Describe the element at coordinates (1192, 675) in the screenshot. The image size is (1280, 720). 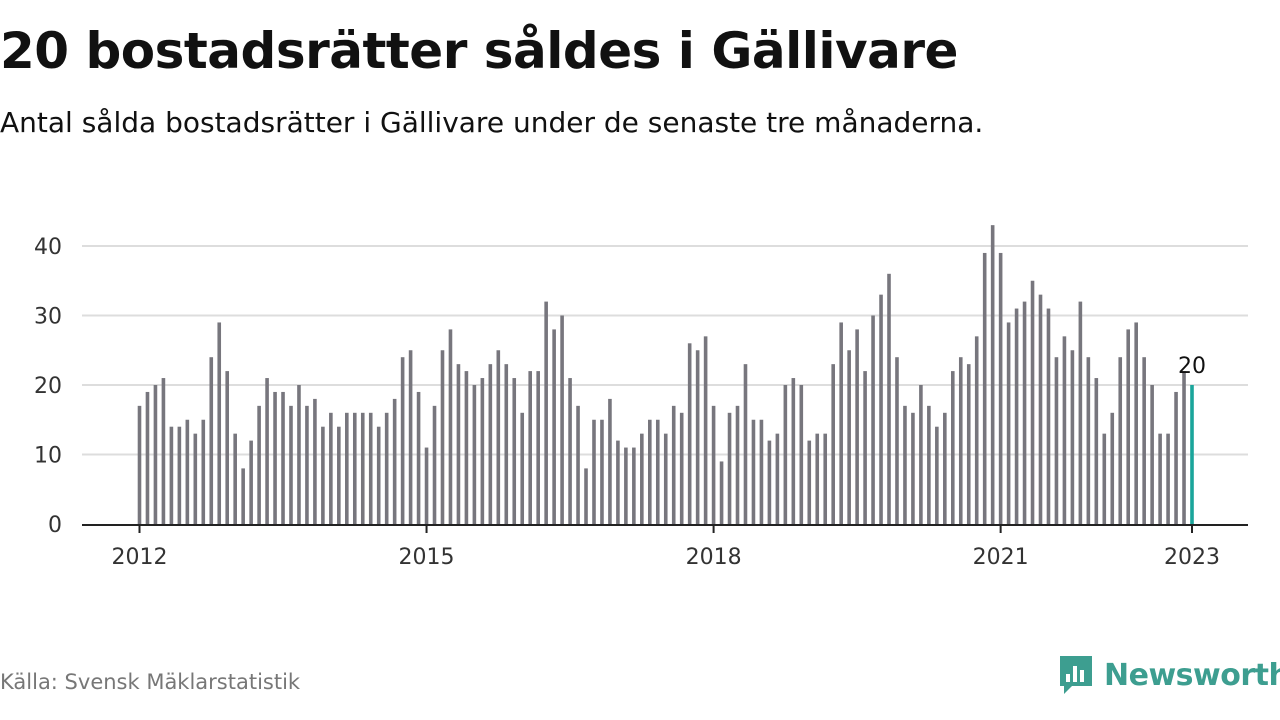
I see `brand-name: Newsworthy` at that location.